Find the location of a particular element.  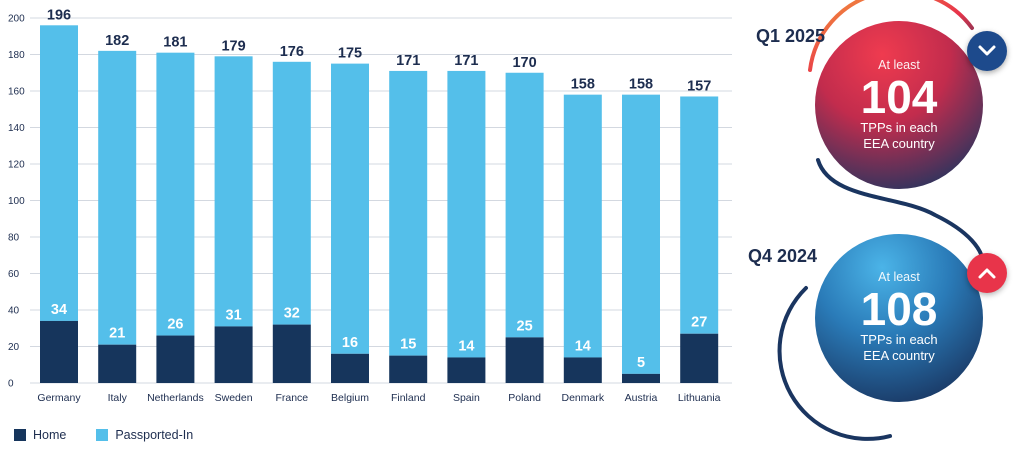

q1-circle is located at coordinates (899, 105).